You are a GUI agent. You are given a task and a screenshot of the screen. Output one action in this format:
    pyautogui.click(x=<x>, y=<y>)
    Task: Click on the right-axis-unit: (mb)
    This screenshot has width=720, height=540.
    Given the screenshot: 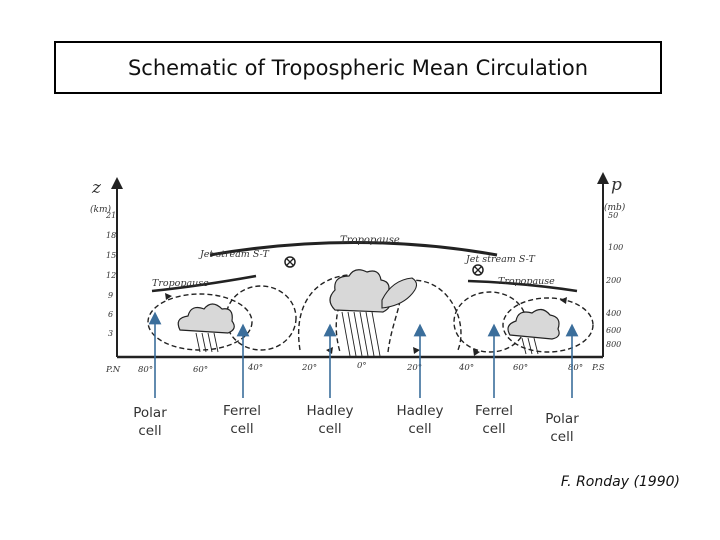 What is the action you would take?
    pyautogui.click(x=615, y=207)
    